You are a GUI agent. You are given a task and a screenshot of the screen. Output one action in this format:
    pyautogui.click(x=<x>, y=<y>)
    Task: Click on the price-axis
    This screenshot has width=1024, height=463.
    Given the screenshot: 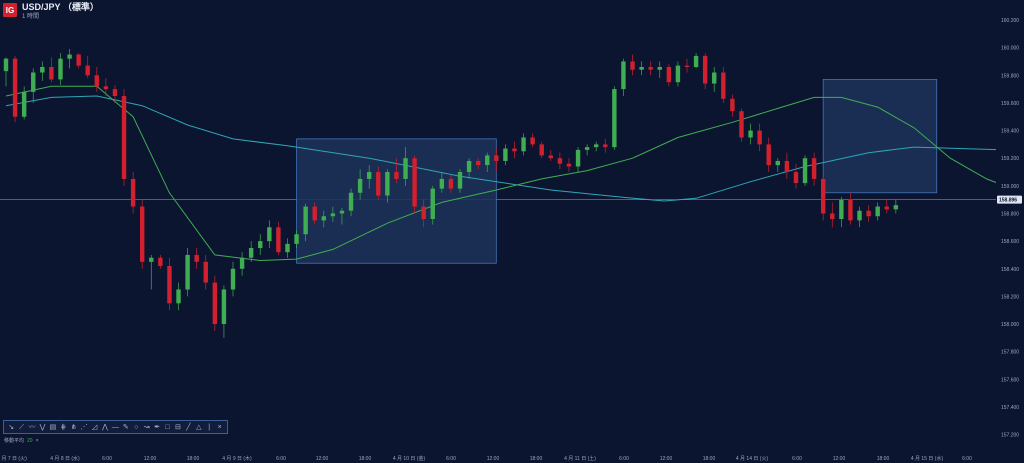 What is the action you would take?
    pyautogui.click(x=1010, y=231)
    